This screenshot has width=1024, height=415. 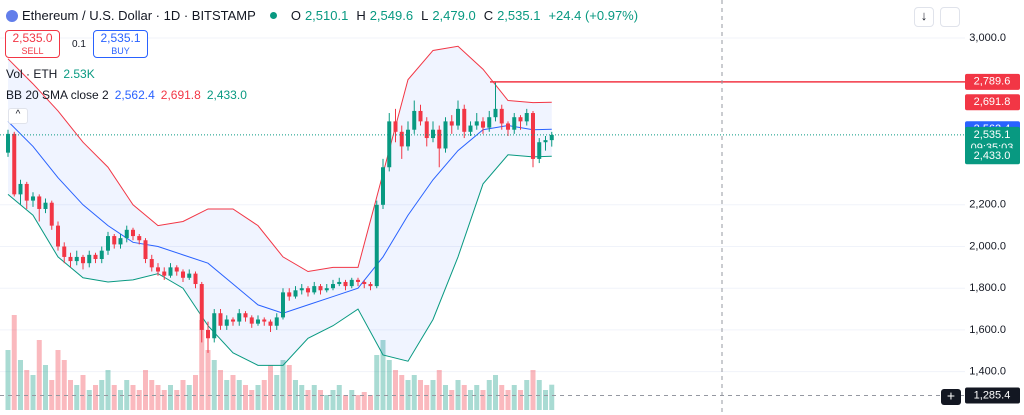 I want to click on layout-button, so click(x=950, y=17).